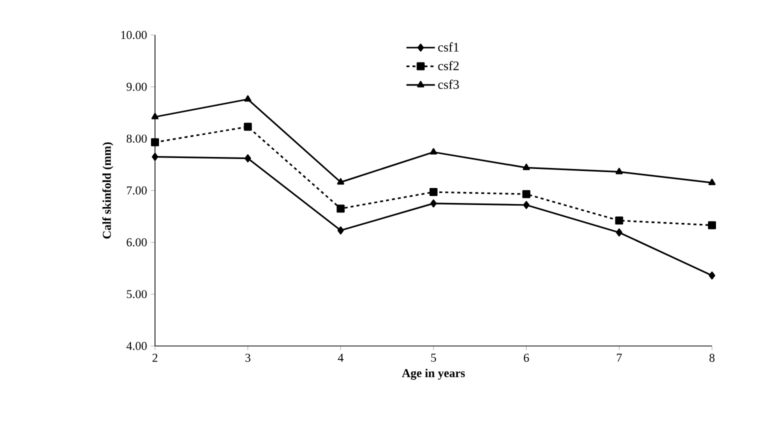  What do you see at coordinates (136, 346) in the screenshot?
I see `y-tick-label: 4.00` at bounding box center [136, 346].